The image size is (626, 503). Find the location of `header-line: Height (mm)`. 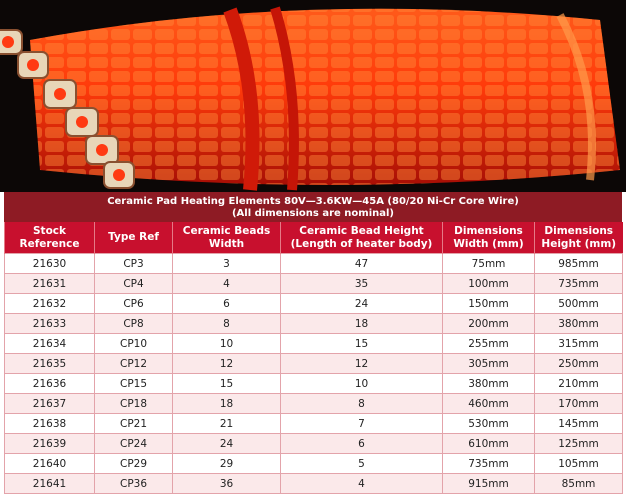

header-line: Height (mm) is located at coordinates (579, 243).